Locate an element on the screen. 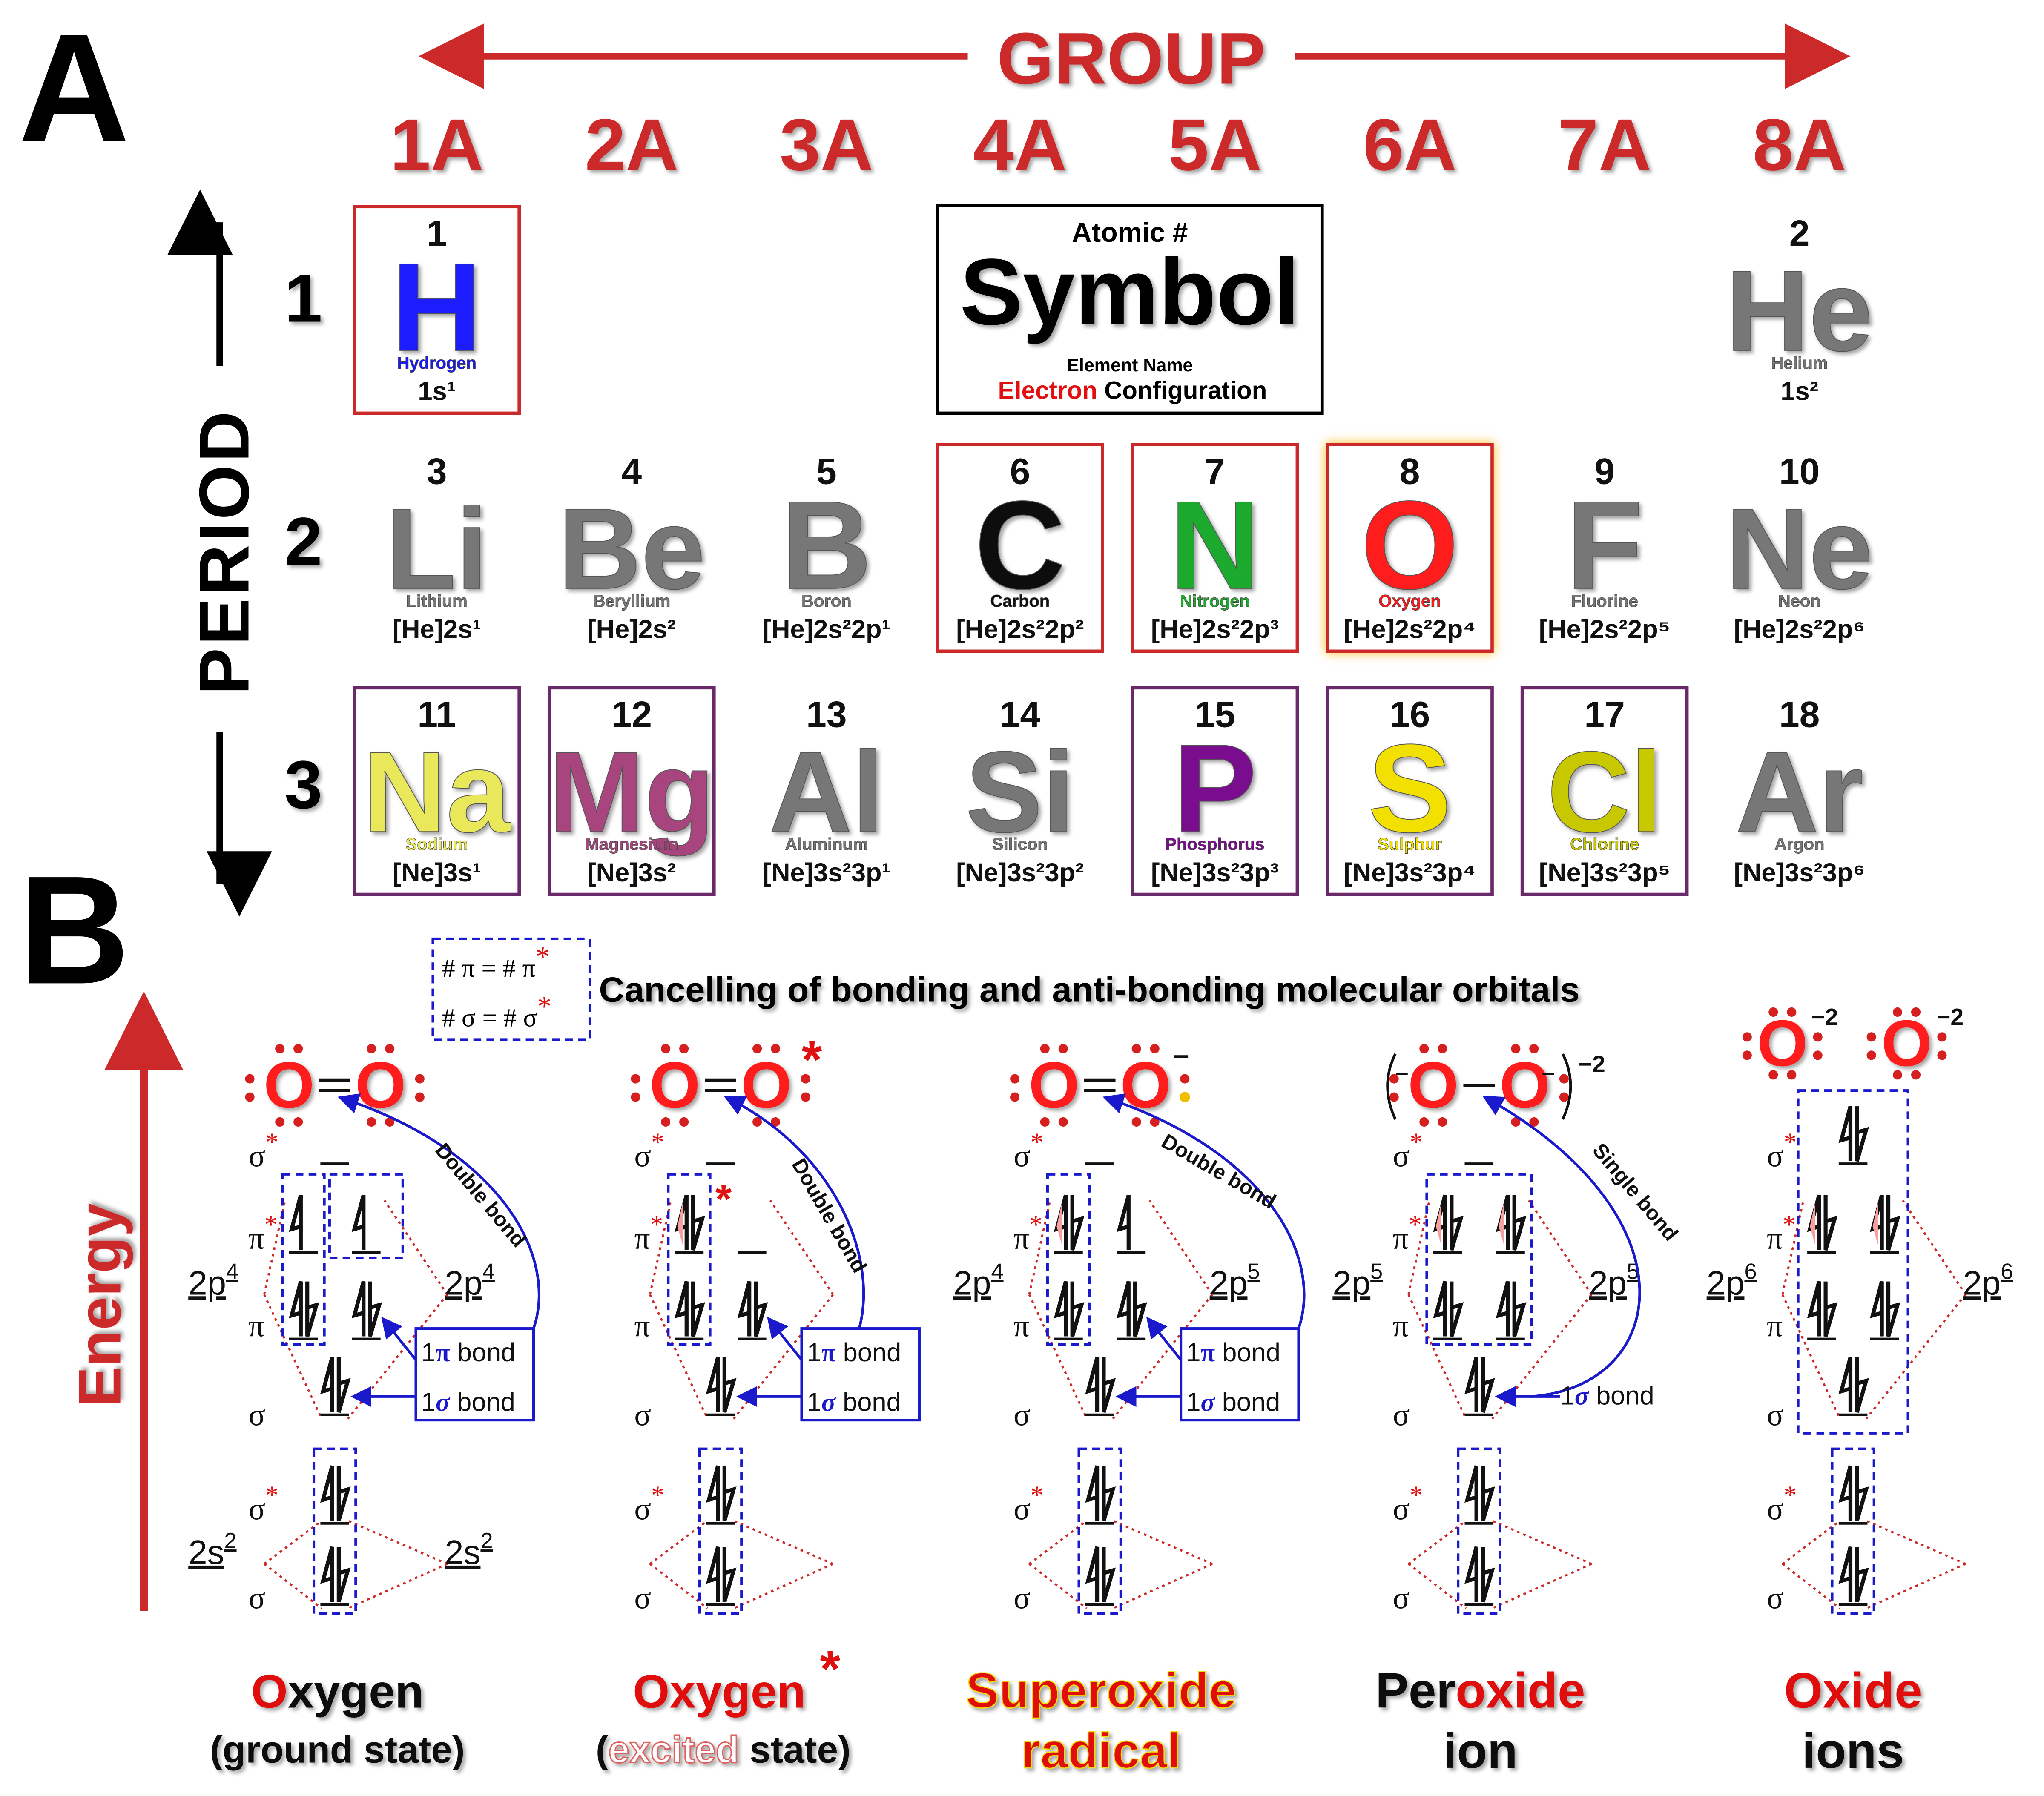  atomic-number: 11 is located at coordinates (436, 714).